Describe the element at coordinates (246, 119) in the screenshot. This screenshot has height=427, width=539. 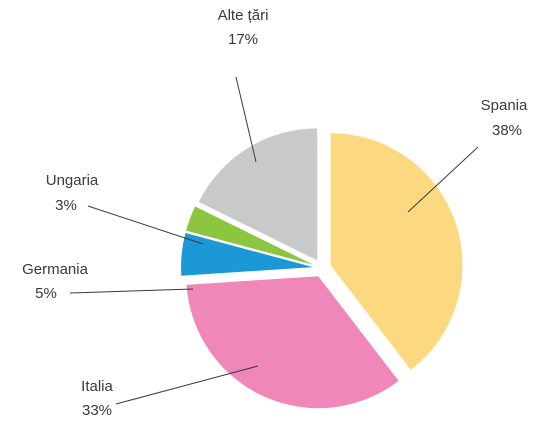
I see `leader-line-alte-țări` at that location.